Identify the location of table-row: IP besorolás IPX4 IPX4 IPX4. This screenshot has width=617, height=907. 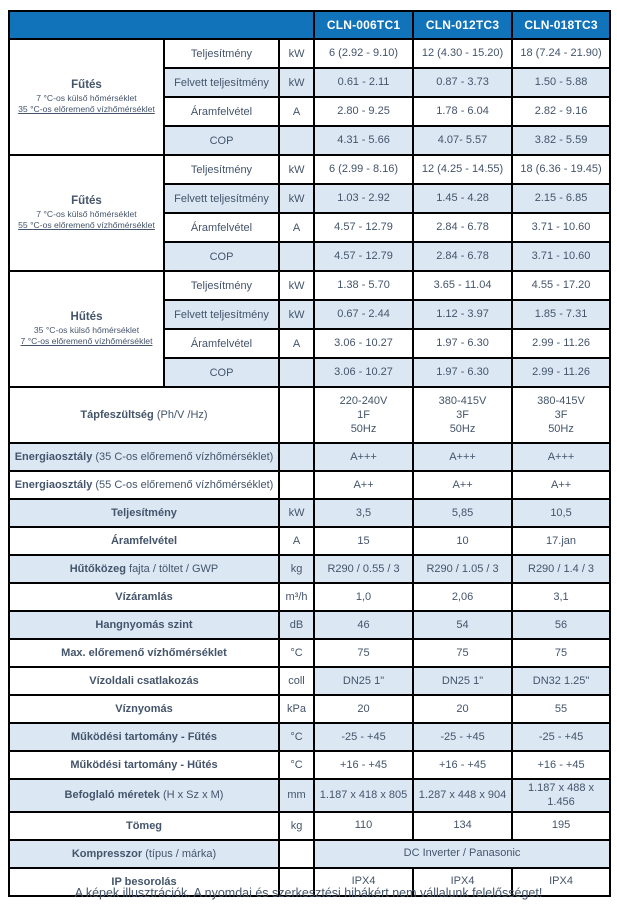
(310, 881).